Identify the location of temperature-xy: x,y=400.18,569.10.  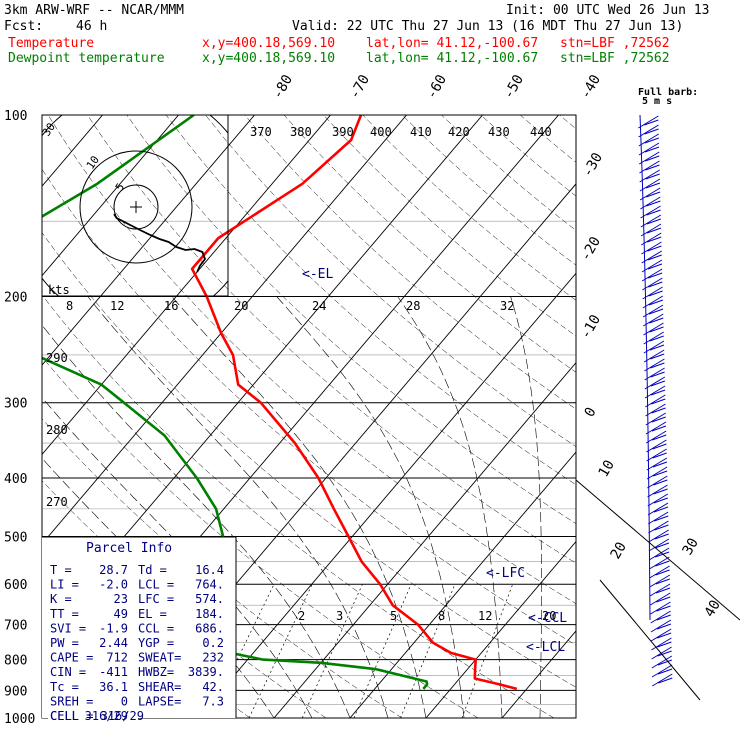
(269, 43).